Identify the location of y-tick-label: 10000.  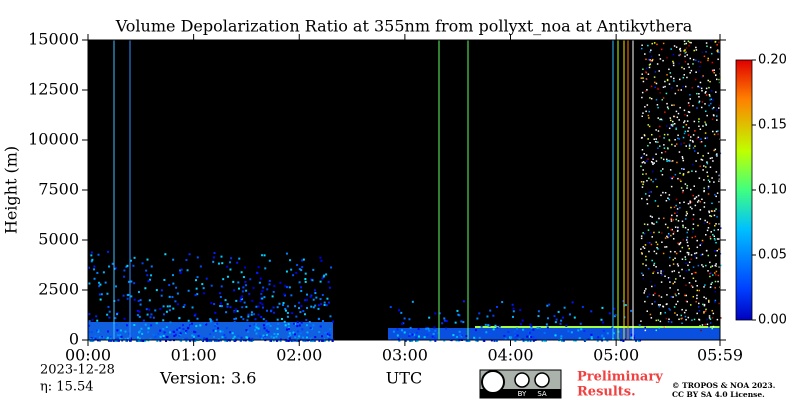
(53, 139).